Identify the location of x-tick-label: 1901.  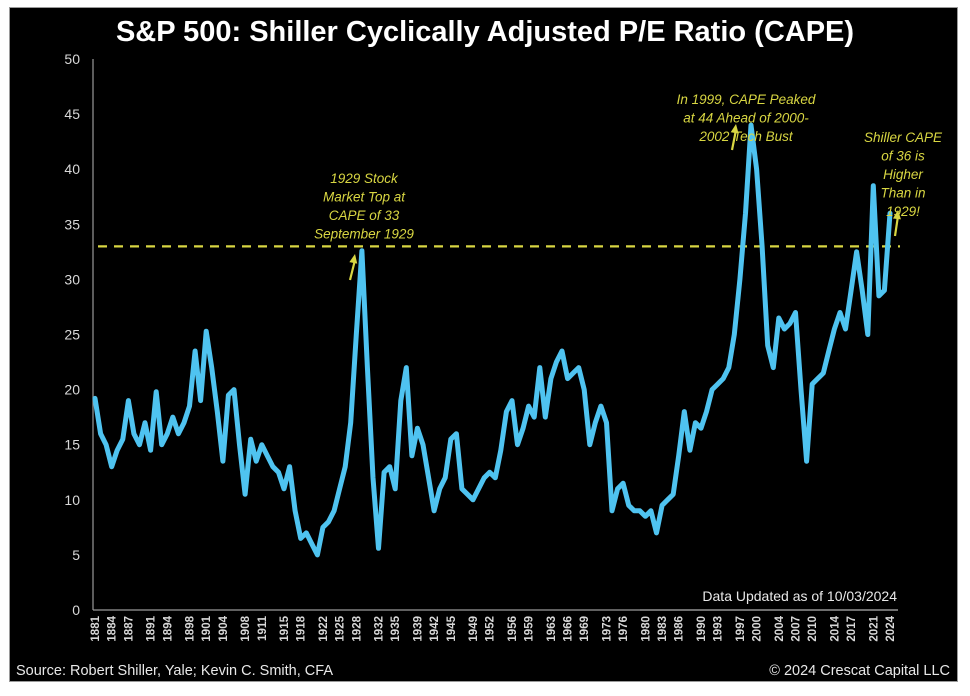
(207, 628).